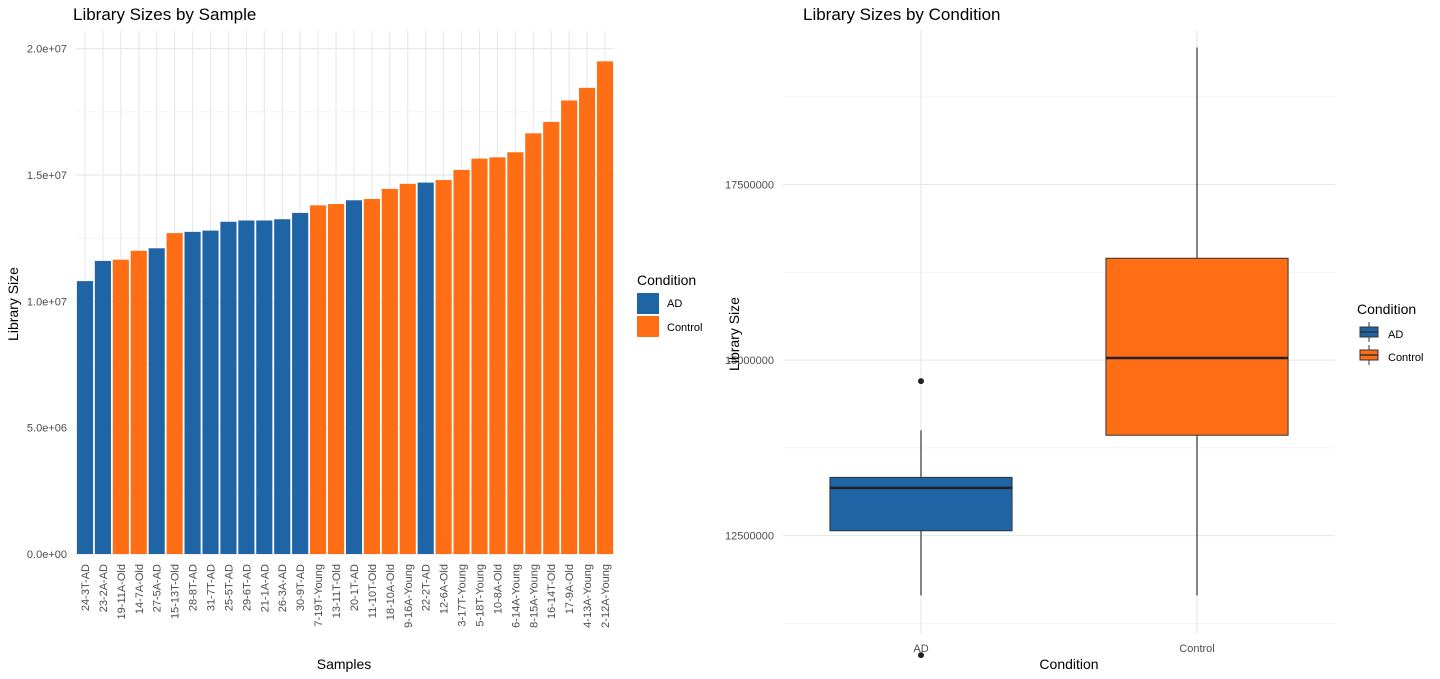 This screenshot has width=1440, height=679. I want to click on bar-y-tick-label: 2.0e+07, so click(47, 50).